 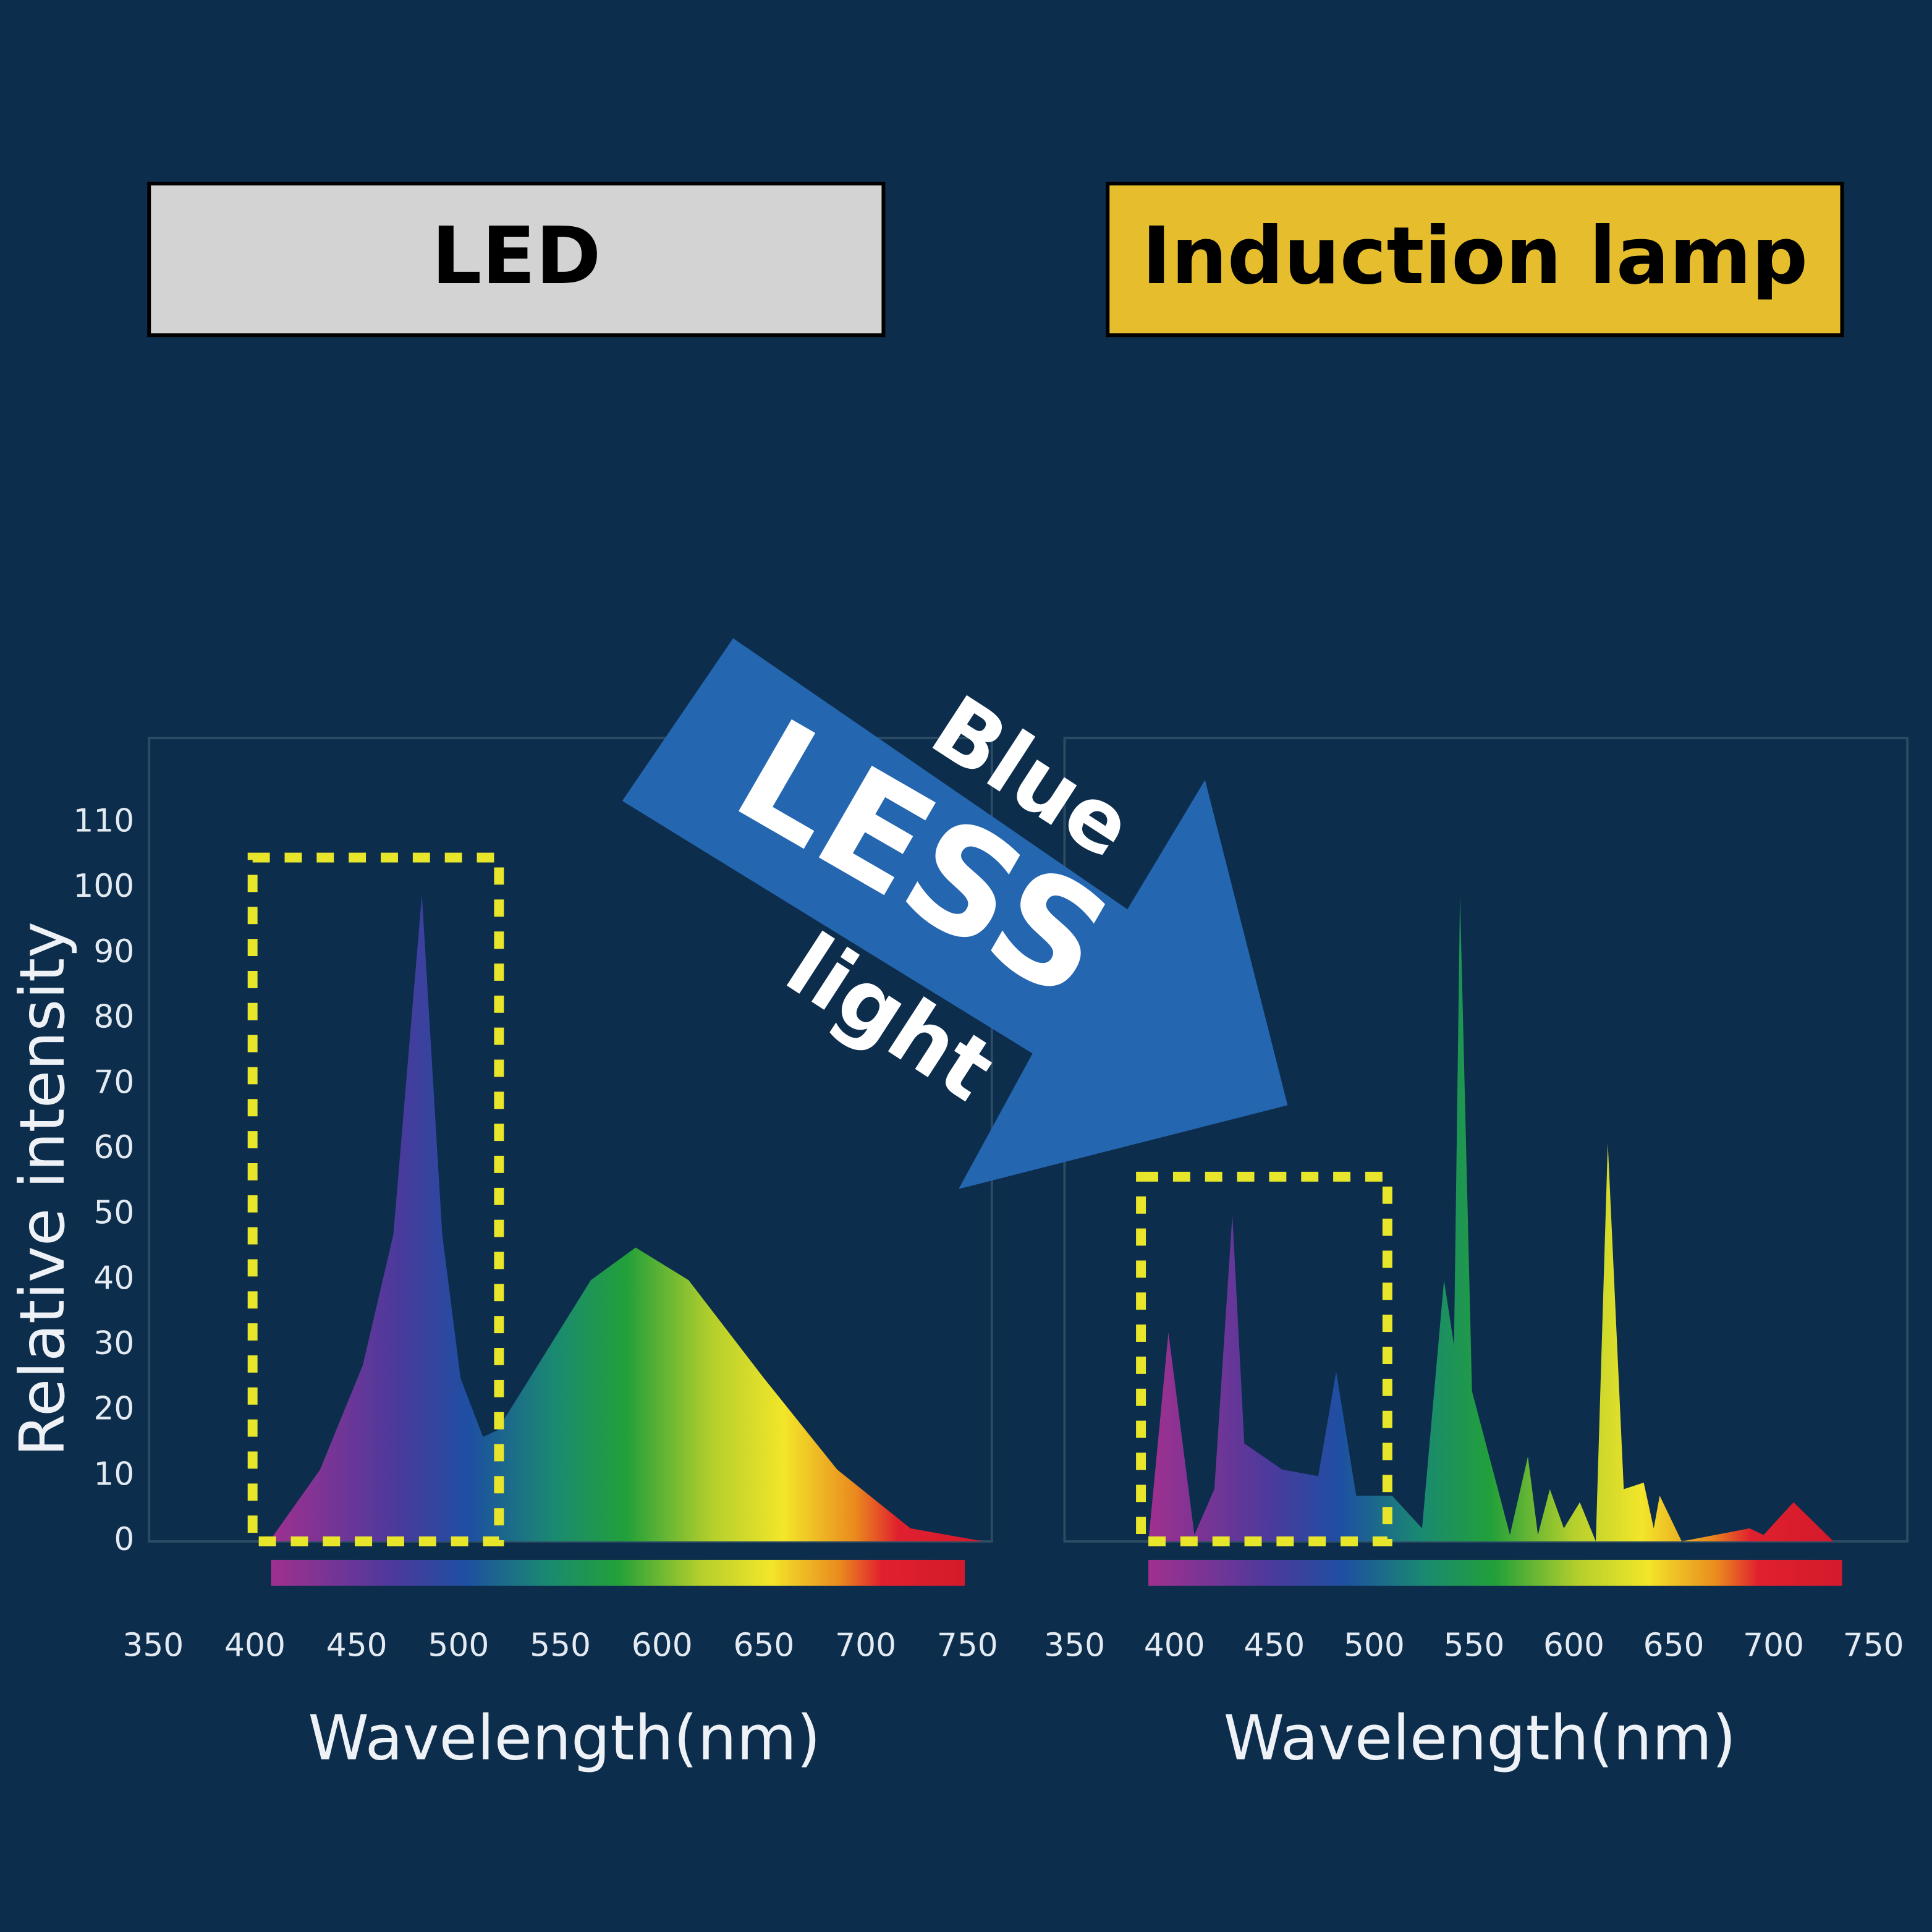 What do you see at coordinates (113, 1147) in the screenshot?
I see `y-tick-label: 60` at bounding box center [113, 1147].